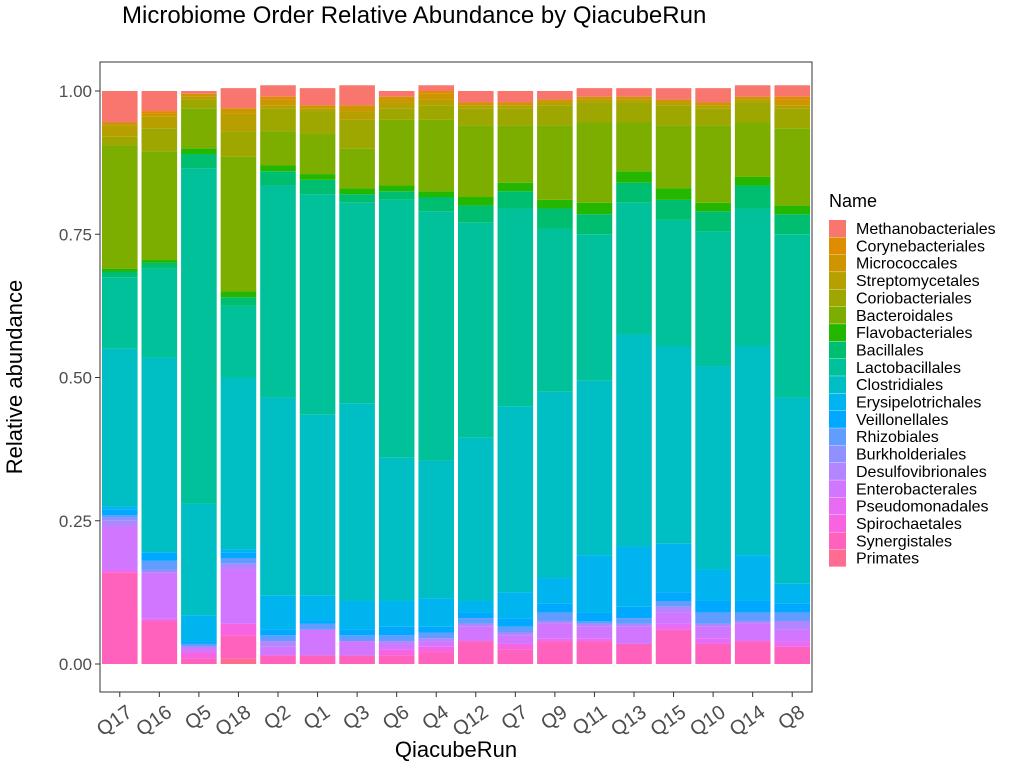  I want to click on bar-segment-Q12-lactobacillales, so click(475, 330).